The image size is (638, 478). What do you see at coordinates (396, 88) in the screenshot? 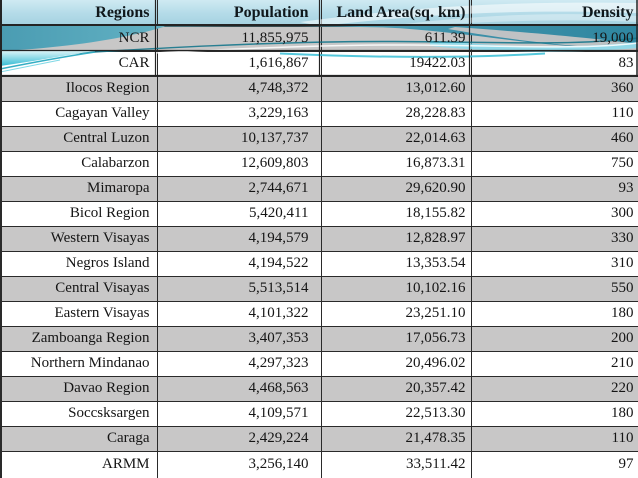
I see `land-area-cell: 13,012.60` at bounding box center [396, 88].